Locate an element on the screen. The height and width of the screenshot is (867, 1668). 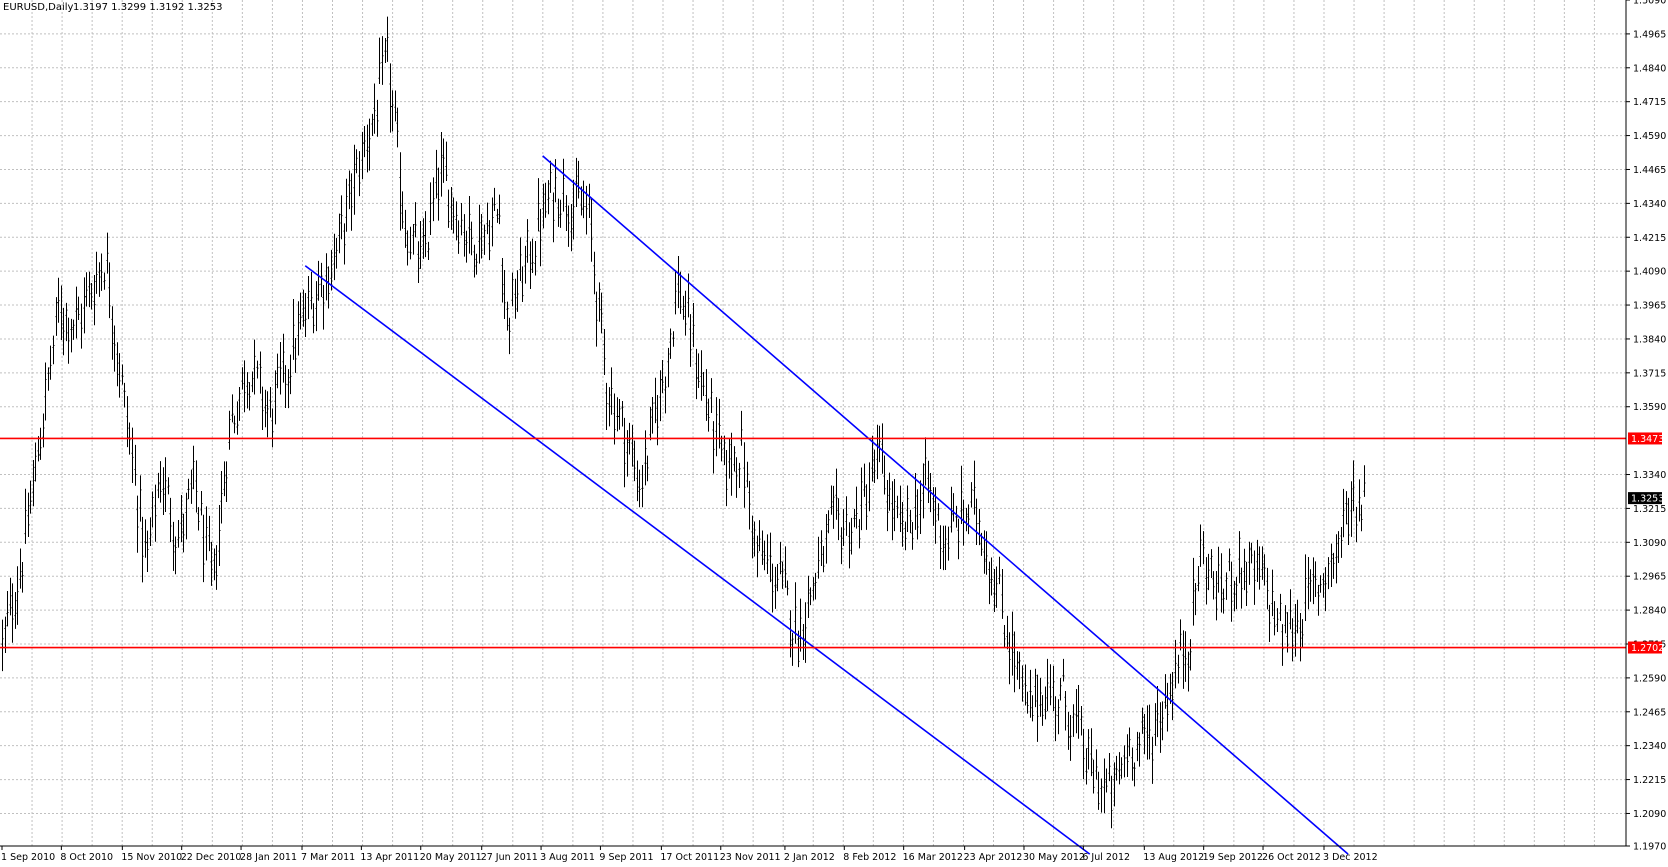
ohlc-readout: 1.3197 1.3299 1.3192 1.3253 is located at coordinates (148, 7).